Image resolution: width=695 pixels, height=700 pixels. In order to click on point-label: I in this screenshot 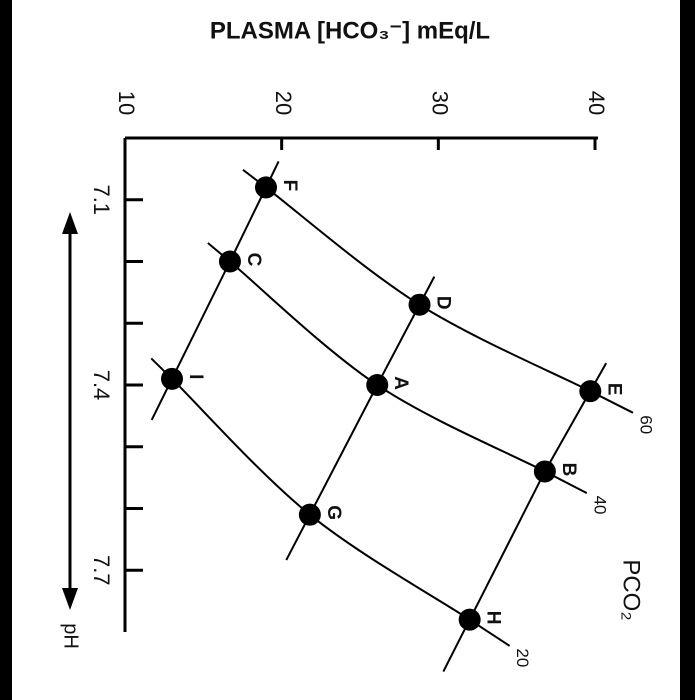, I will do `click(195, 376)`.